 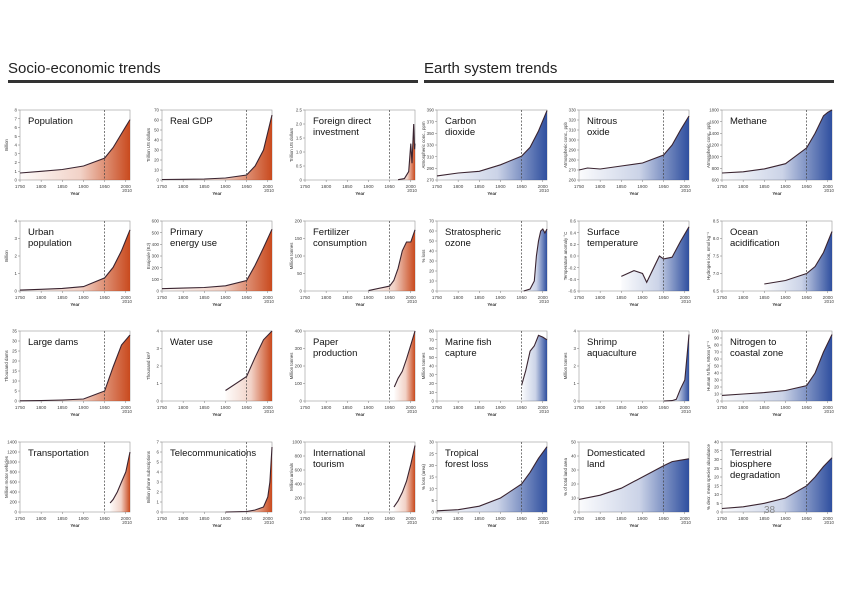 I want to click on y-axis-label: Thousand km³, so click(x=148, y=365).